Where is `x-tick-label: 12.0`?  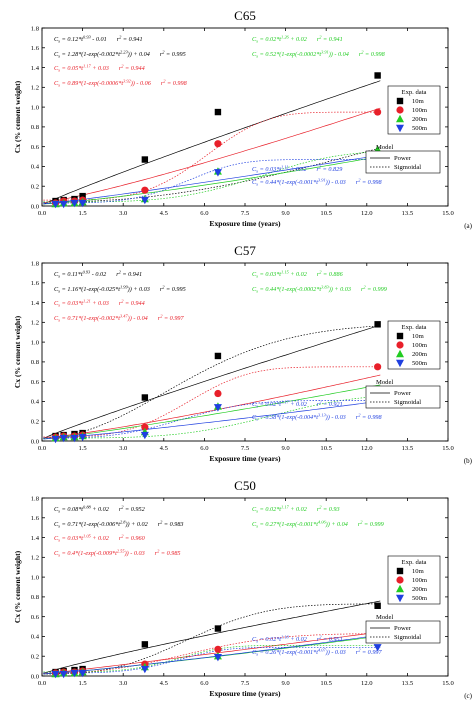
x-tick-label: 12.0 is located at coordinates (367, 683).